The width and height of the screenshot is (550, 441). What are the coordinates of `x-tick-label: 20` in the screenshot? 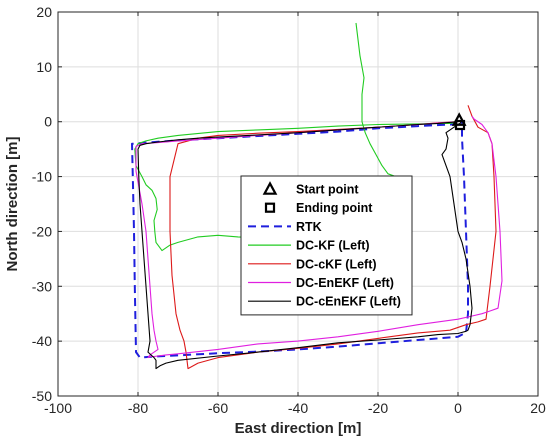 It's located at (538, 408).